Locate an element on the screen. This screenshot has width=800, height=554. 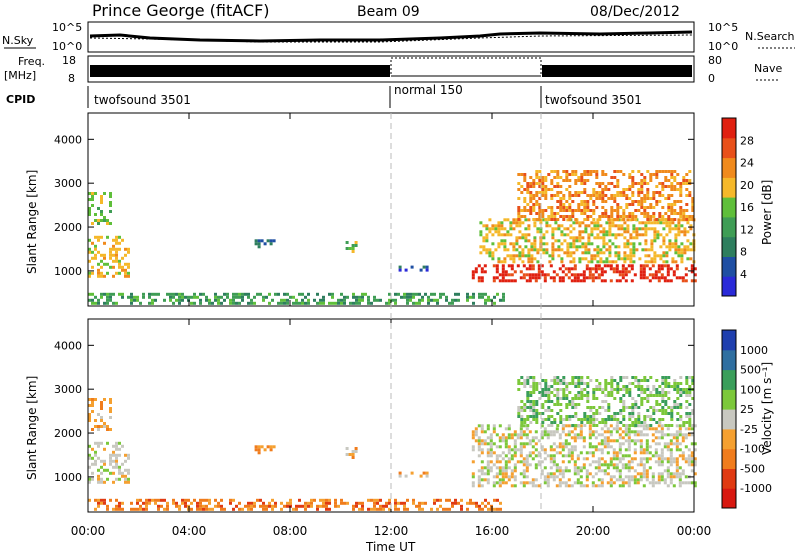
power-y-tick-label: 2000 is located at coordinates (68, 227).